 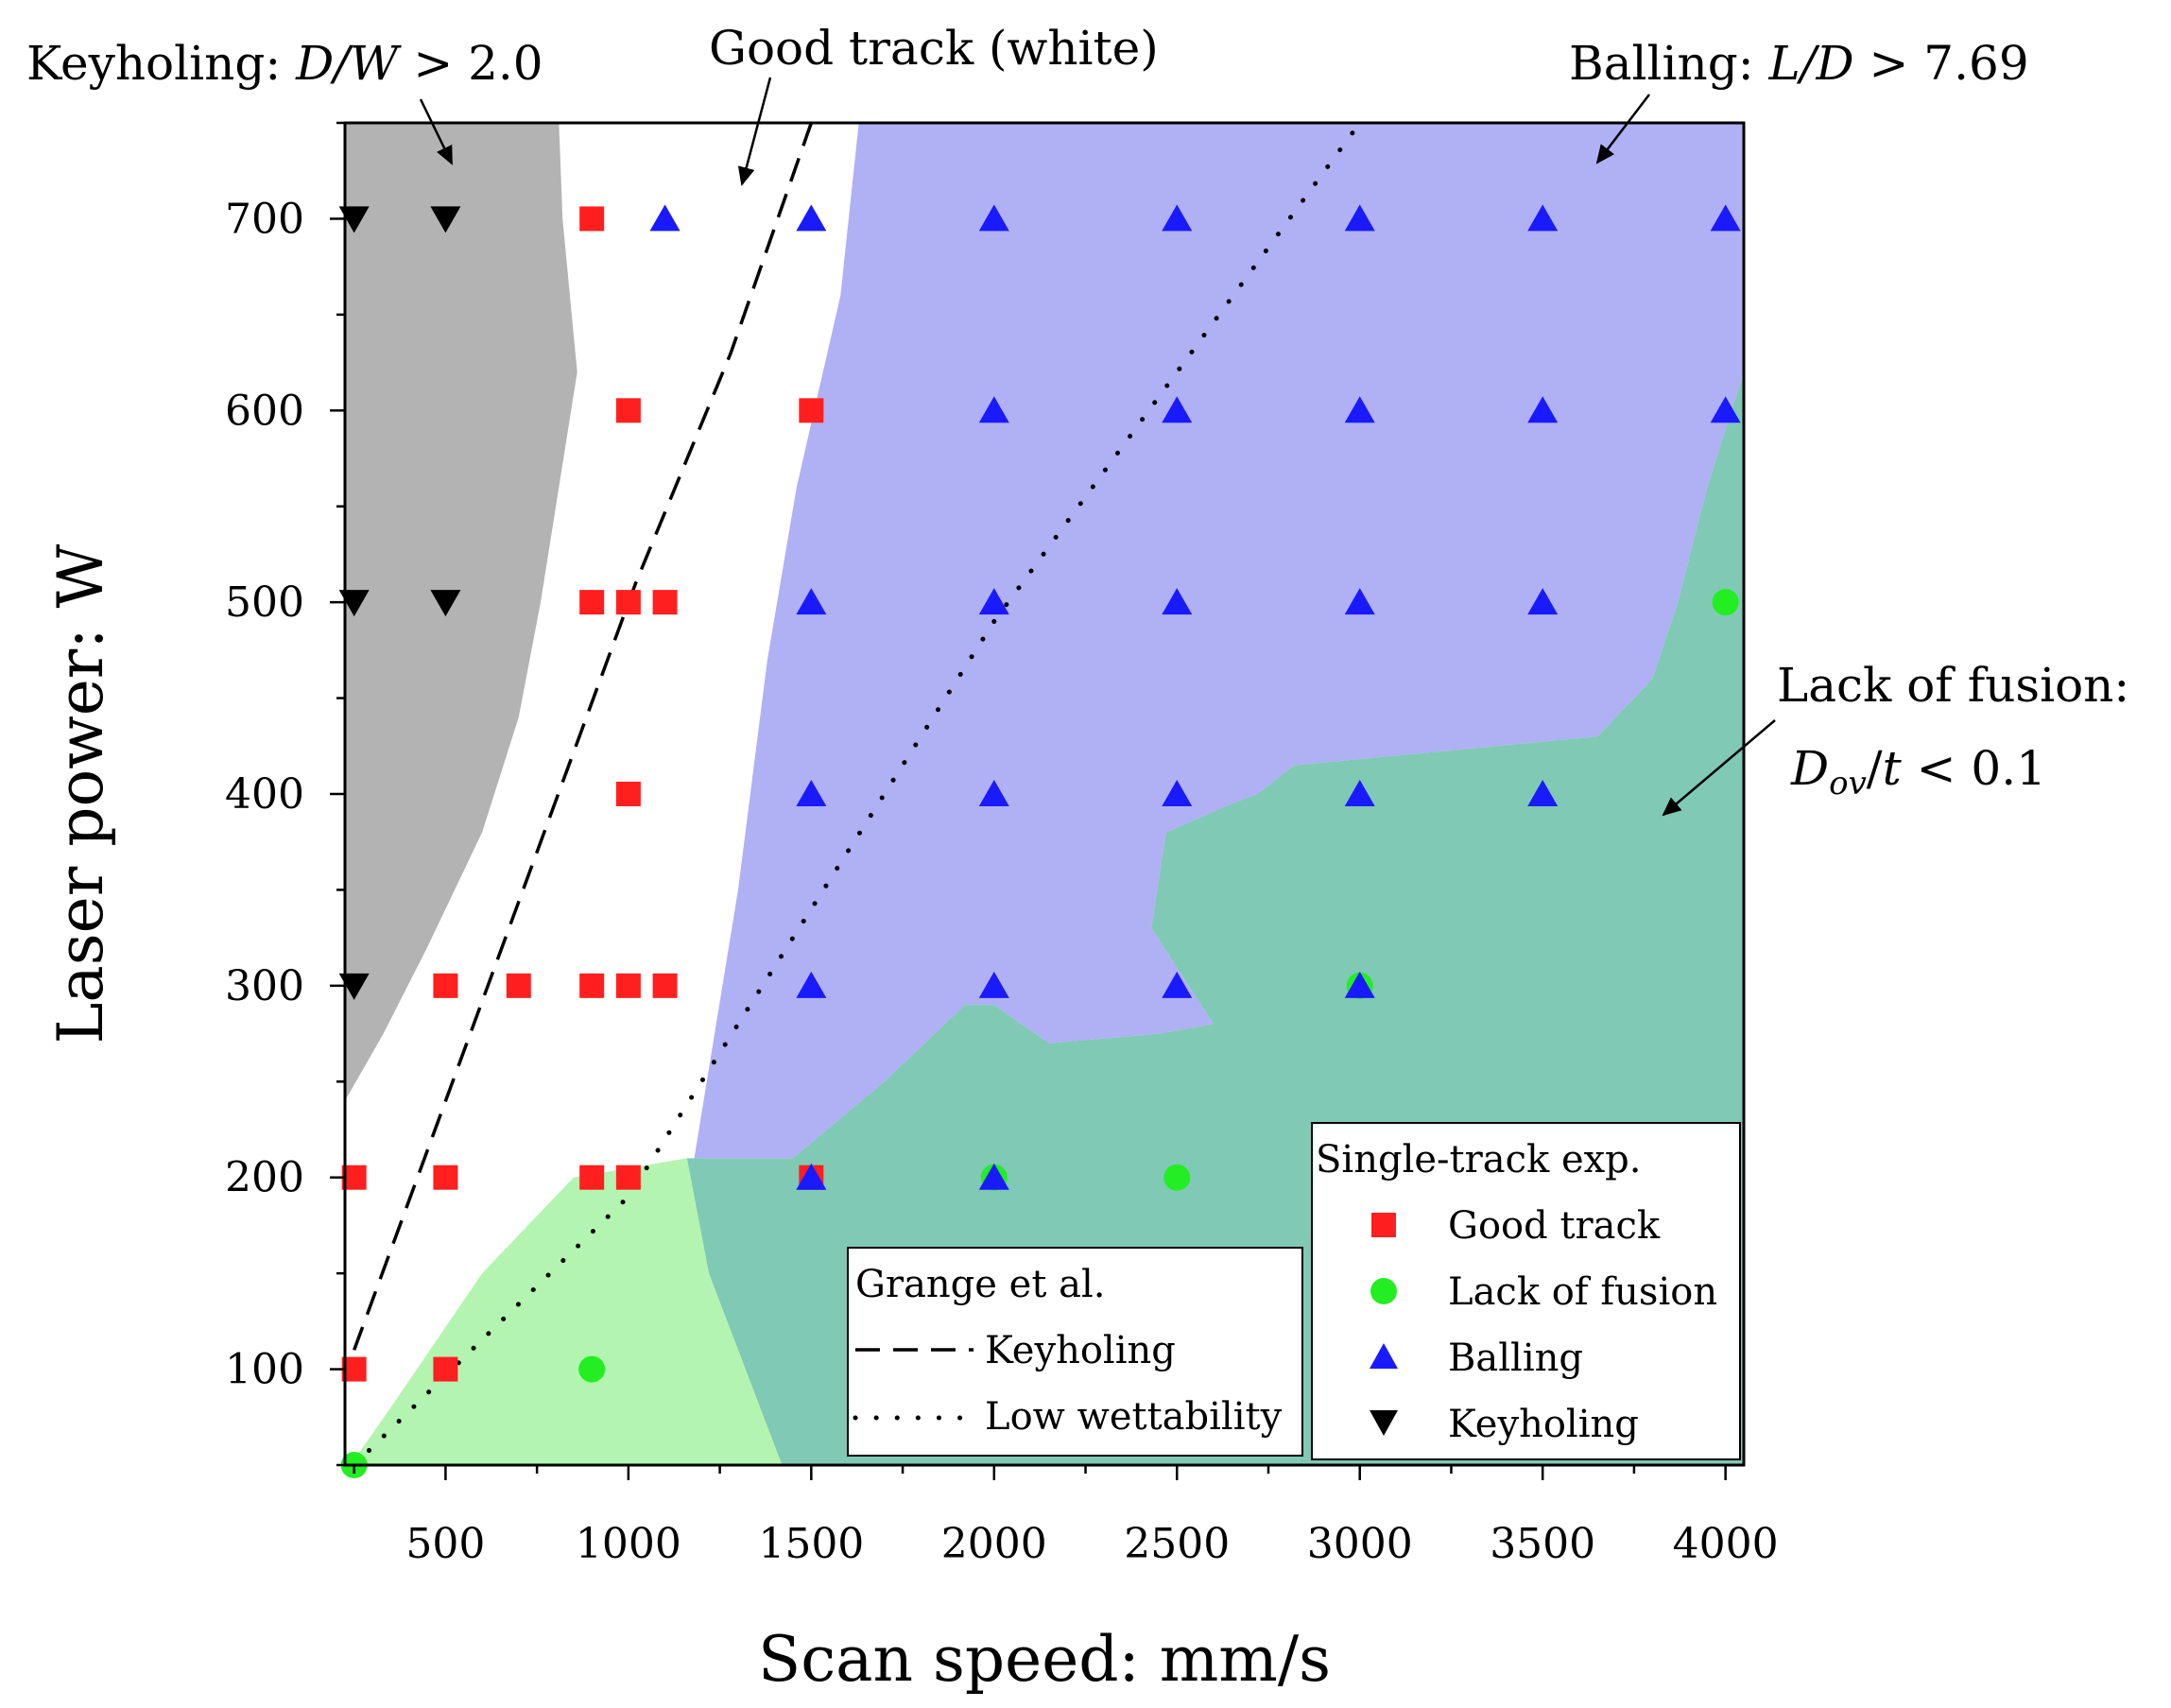 I want to click on region-keyholing, so click(x=461, y=612).